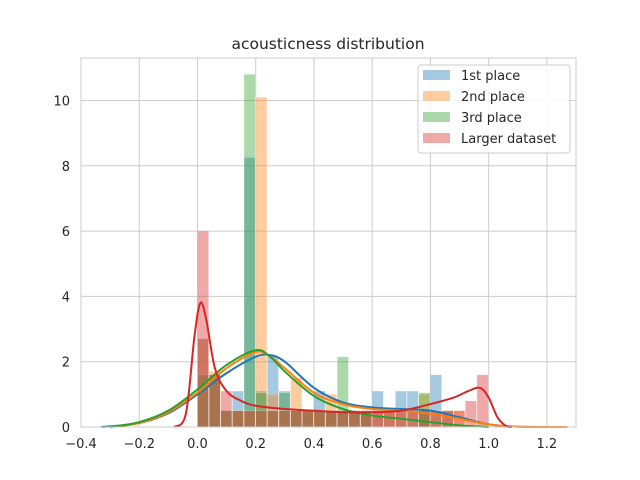 This screenshot has height=480, width=640. What do you see at coordinates (66, 167) in the screenshot?
I see `y-tick-label: 8` at bounding box center [66, 167].